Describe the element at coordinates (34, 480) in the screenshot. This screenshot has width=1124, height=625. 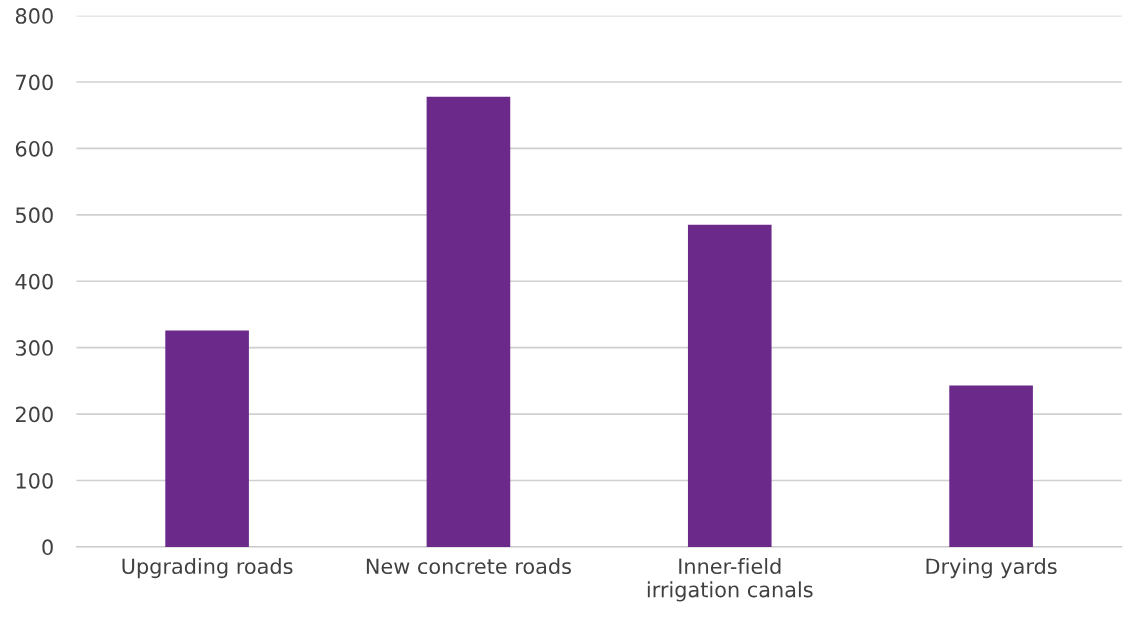
I see `y-tick-label: 100` at that location.